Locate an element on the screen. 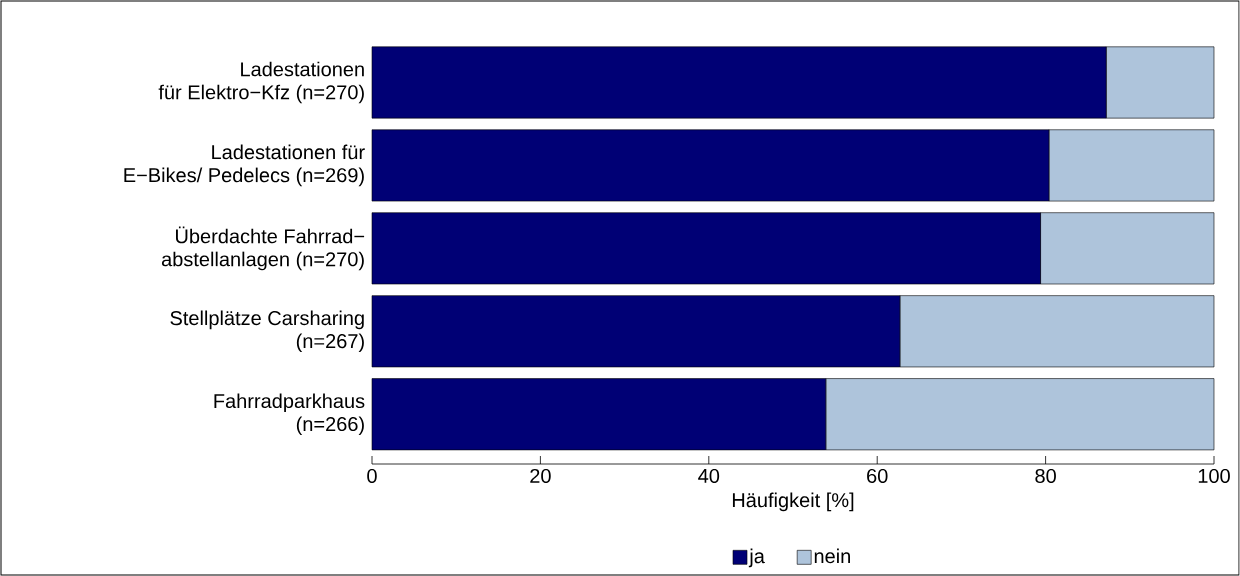  y-tick-label: Überdachte Fahrrad− abstellanlagen (n=270) is located at coordinates (263, 248).